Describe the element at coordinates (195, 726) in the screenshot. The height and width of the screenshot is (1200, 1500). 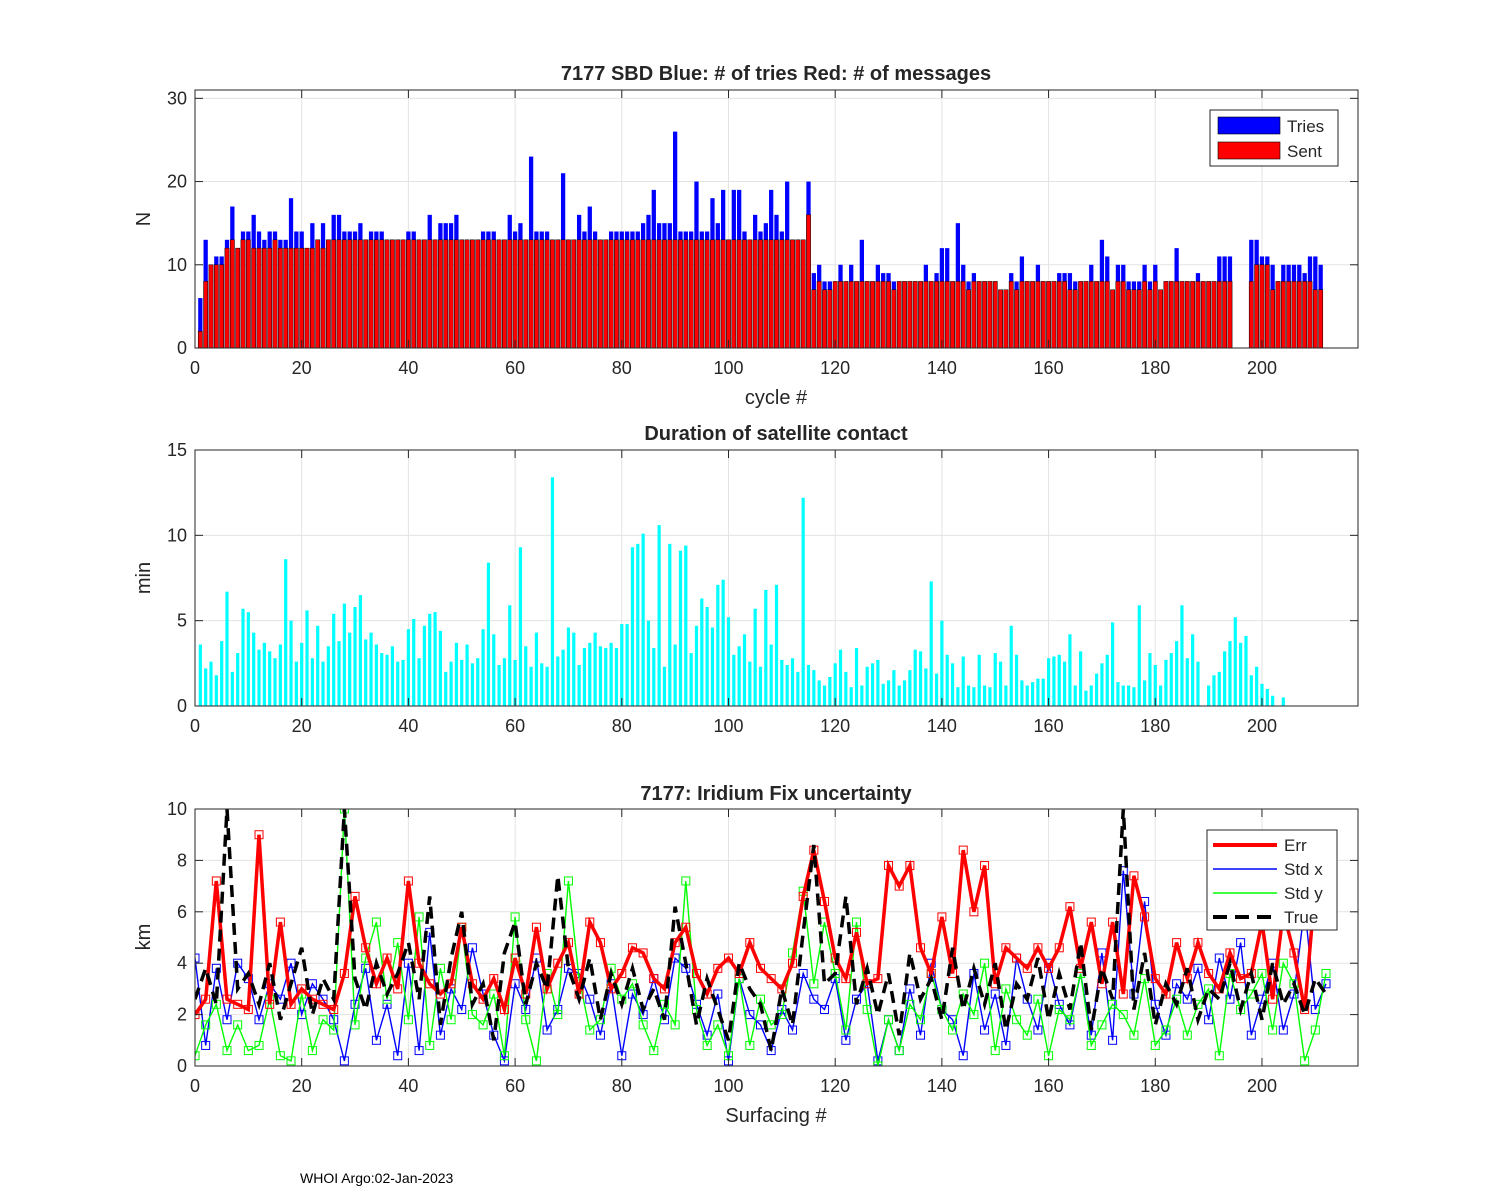
I see `x-tick-label: 0` at that location.